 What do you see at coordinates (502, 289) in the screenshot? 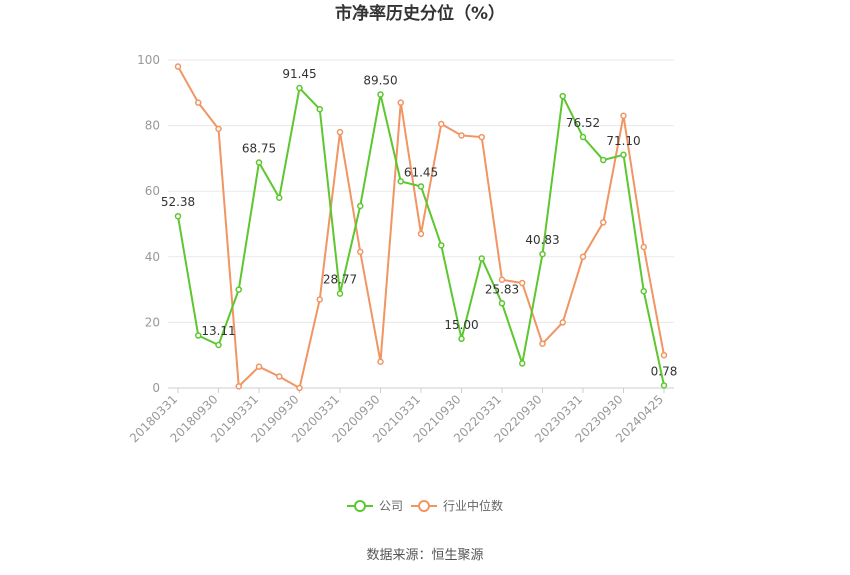
I see `data-label: 25.83` at bounding box center [502, 289].